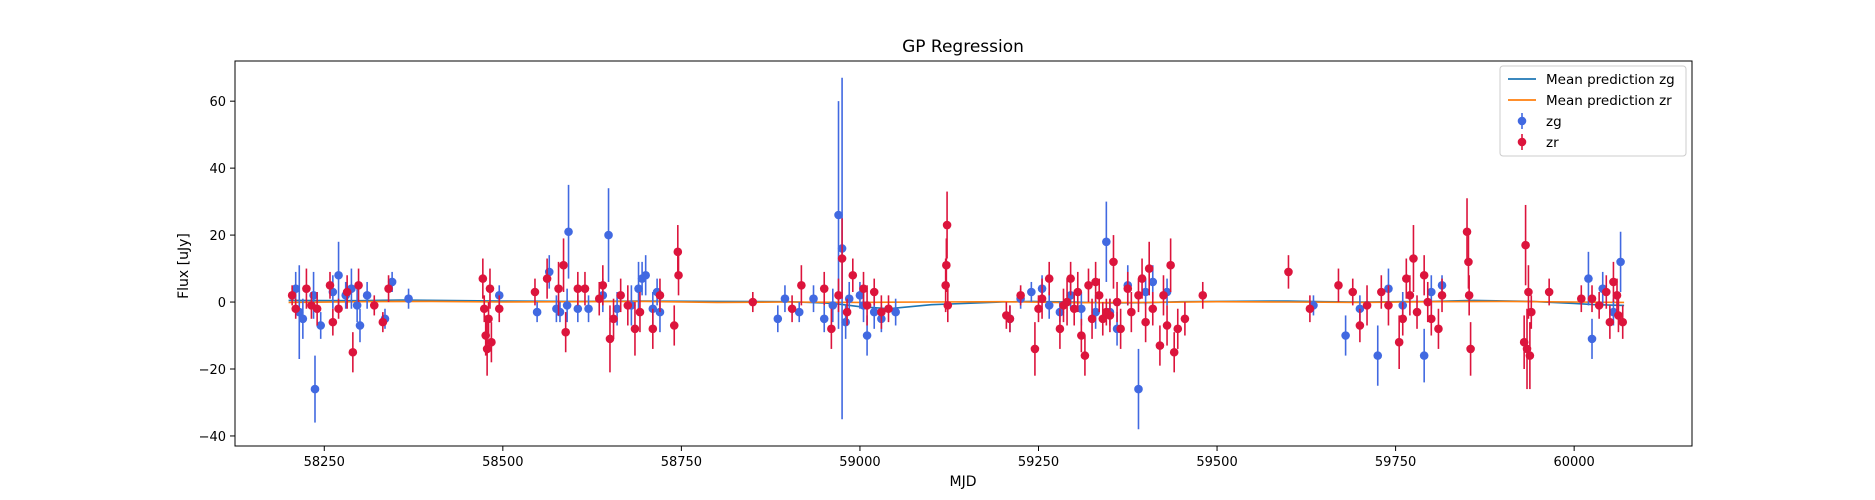 The height and width of the screenshot is (500, 1875). What do you see at coordinates (184, 266) in the screenshot?
I see `y-axis-label: Flux [uJy]` at bounding box center [184, 266].